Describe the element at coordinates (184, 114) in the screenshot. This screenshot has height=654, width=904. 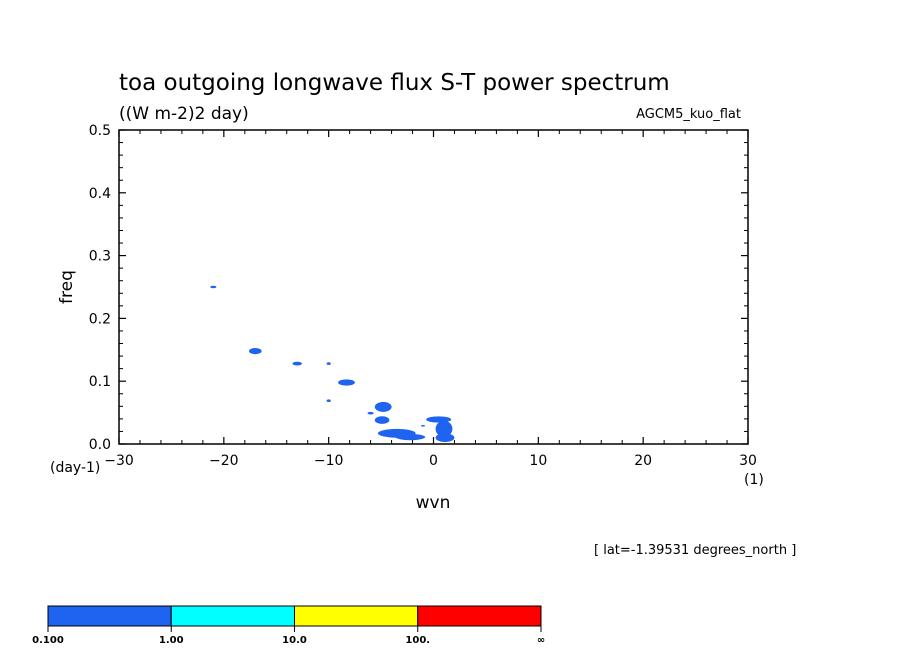
I see `units-label: ((W m-2)2 day)` at that location.